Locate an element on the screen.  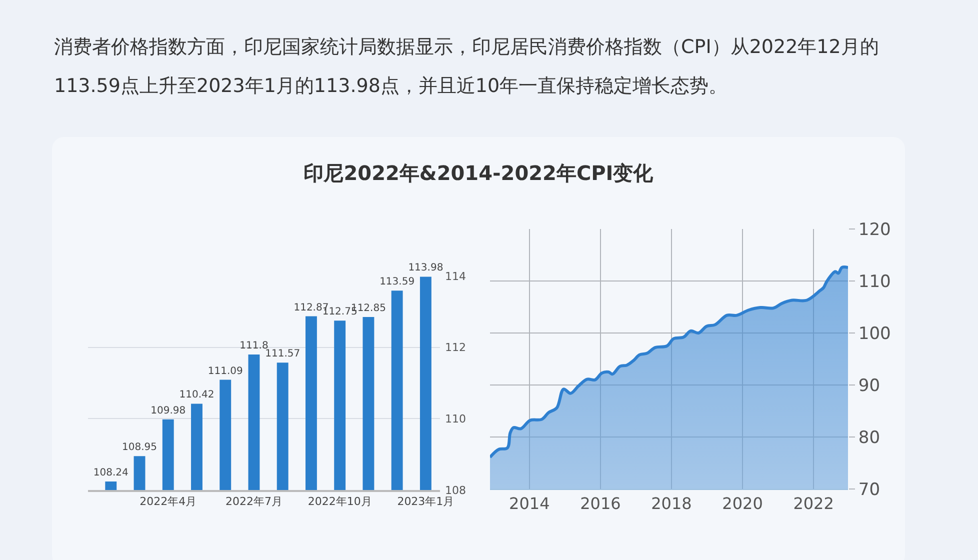
y-tick-label: 114 is located at coordinates (455, 276).